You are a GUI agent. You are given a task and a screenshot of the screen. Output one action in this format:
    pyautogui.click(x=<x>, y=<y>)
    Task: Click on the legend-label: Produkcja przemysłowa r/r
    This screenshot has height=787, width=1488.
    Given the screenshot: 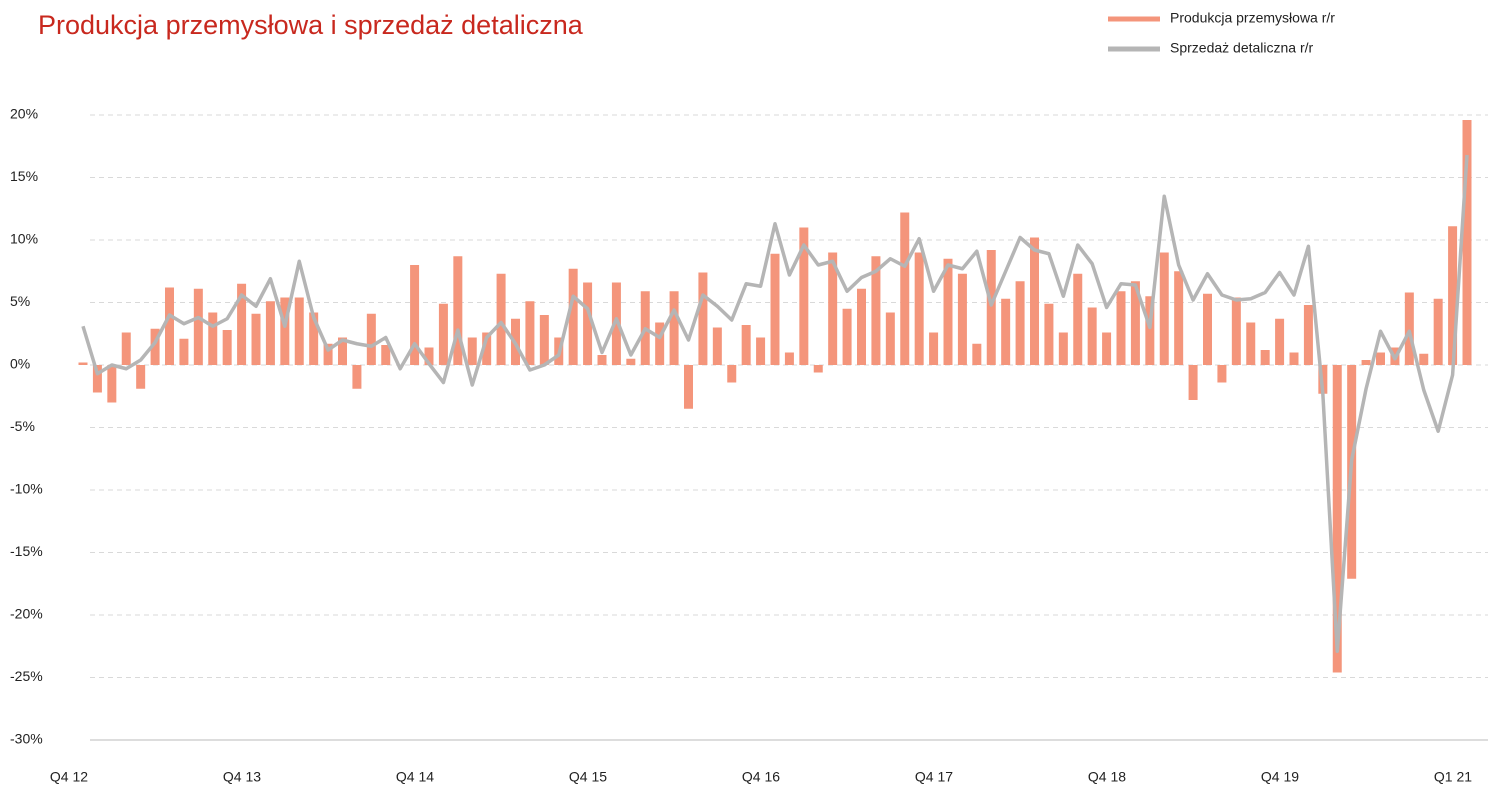 What is the action you would take?
    pyautogui.click(x=1252, y=18)
    